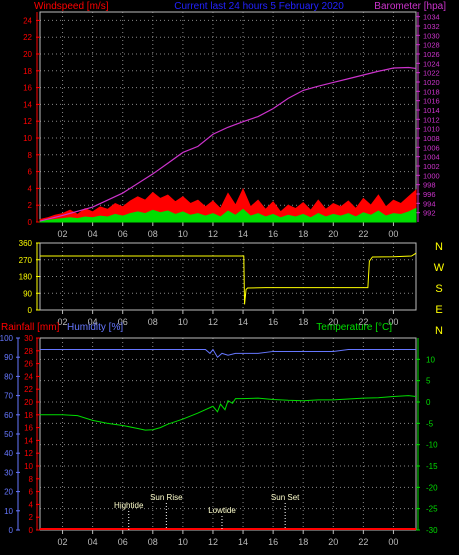 Image resolution: width=459 pixels, height=555 pixels. What do you see at coordinates (431, 82) in the screenshot?
I see `baro-y-tick-label: 1020` at bounding box center [431, 82].